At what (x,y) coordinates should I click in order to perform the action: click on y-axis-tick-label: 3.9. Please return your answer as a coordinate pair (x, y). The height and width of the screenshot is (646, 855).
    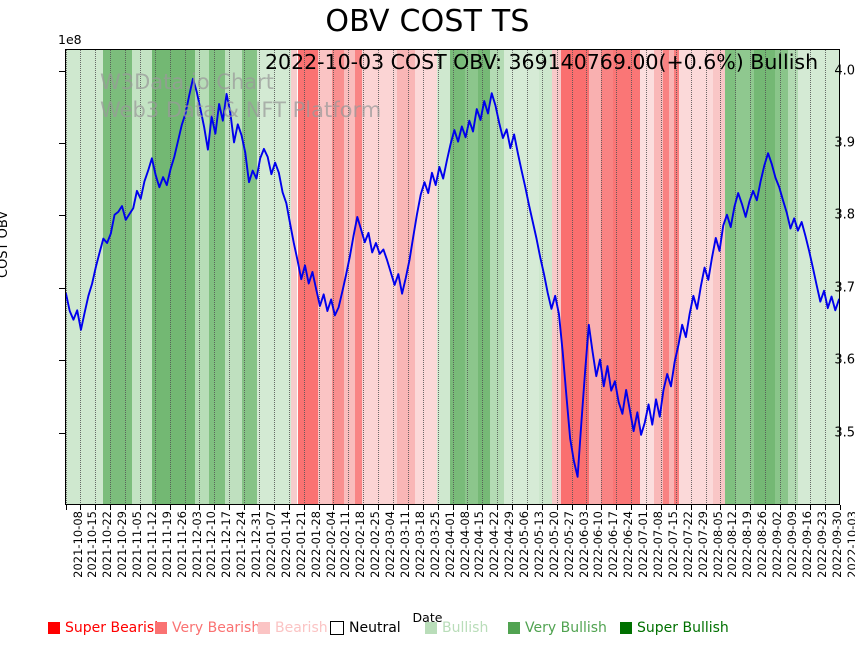
    Looking at the image, I should click on (844, 143).